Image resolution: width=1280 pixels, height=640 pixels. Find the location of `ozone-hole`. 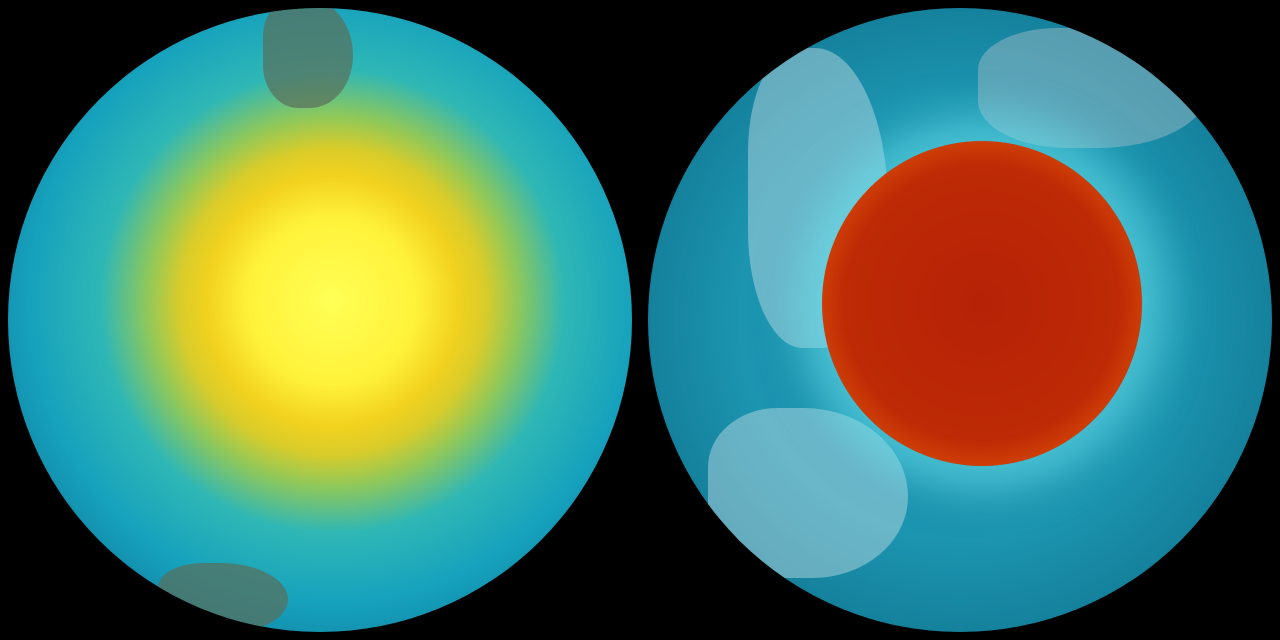

ozone-hole is located at coordinates (982, 303).